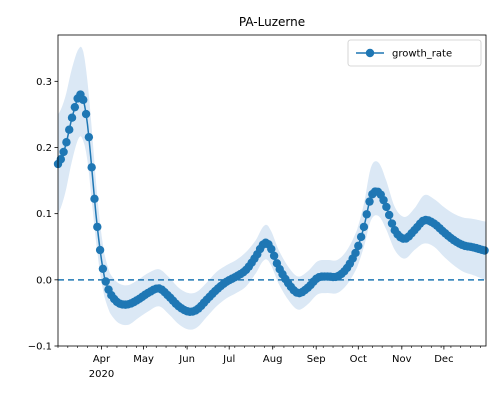  Describe the element at coordinates (316, 359) in the screenshot. I see `x-tick-label: Sep` at that location.